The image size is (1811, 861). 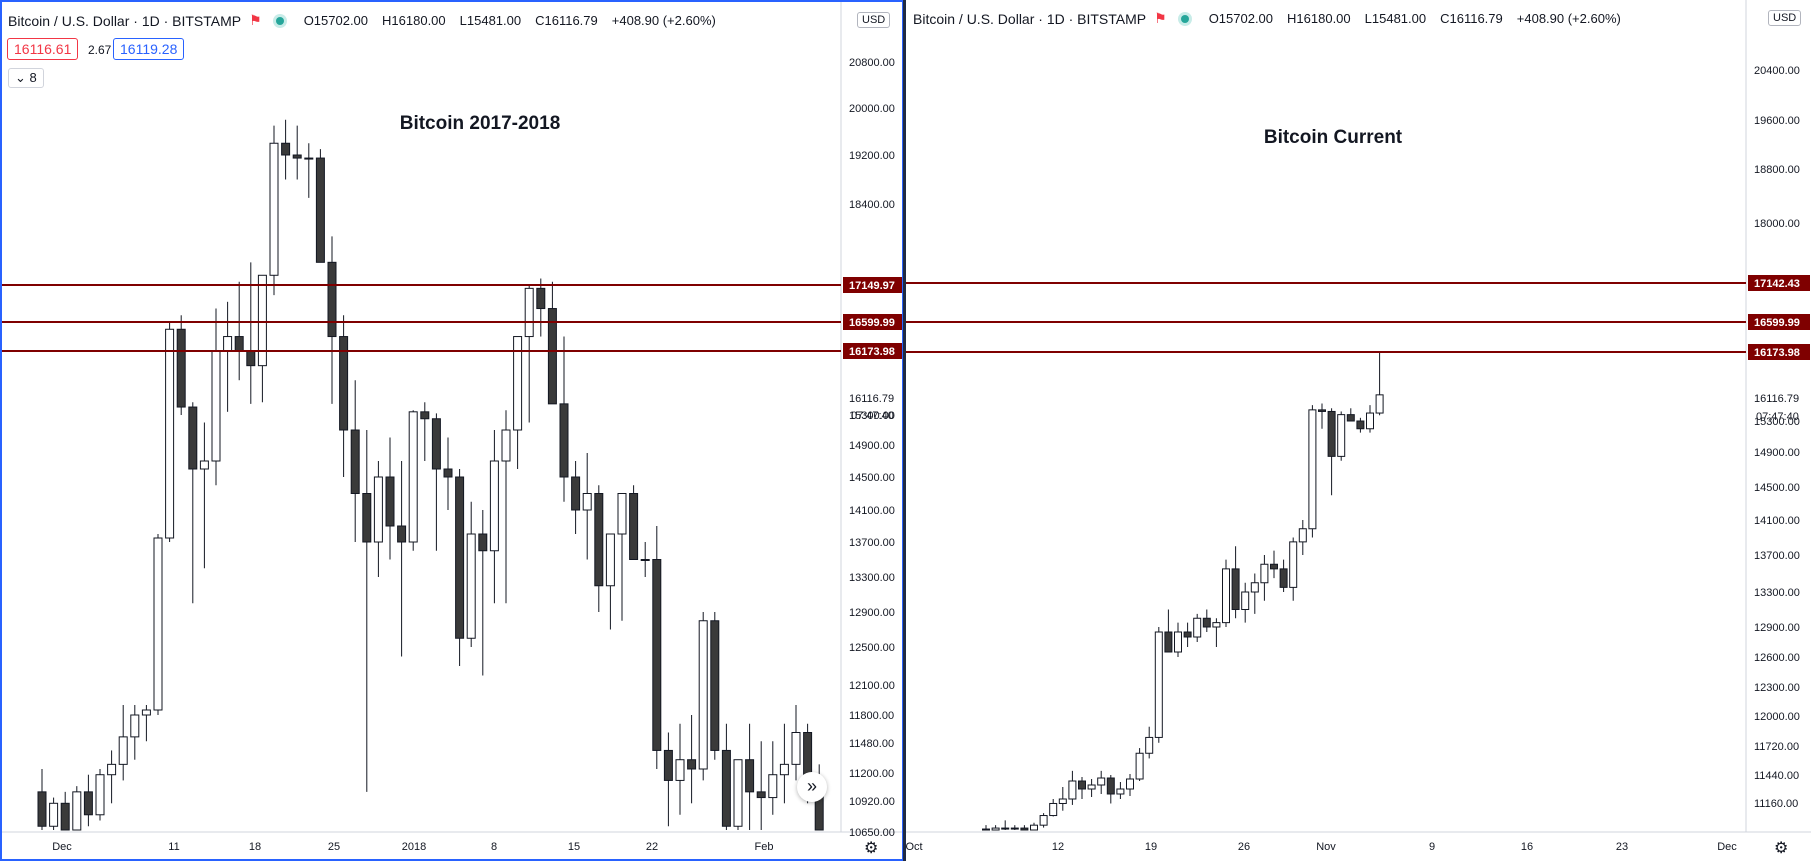 What do you see at coordinates (149, 49) in the screenshot?
I see `buy-price-button: 16119.28` at bounding box center [149, 49].